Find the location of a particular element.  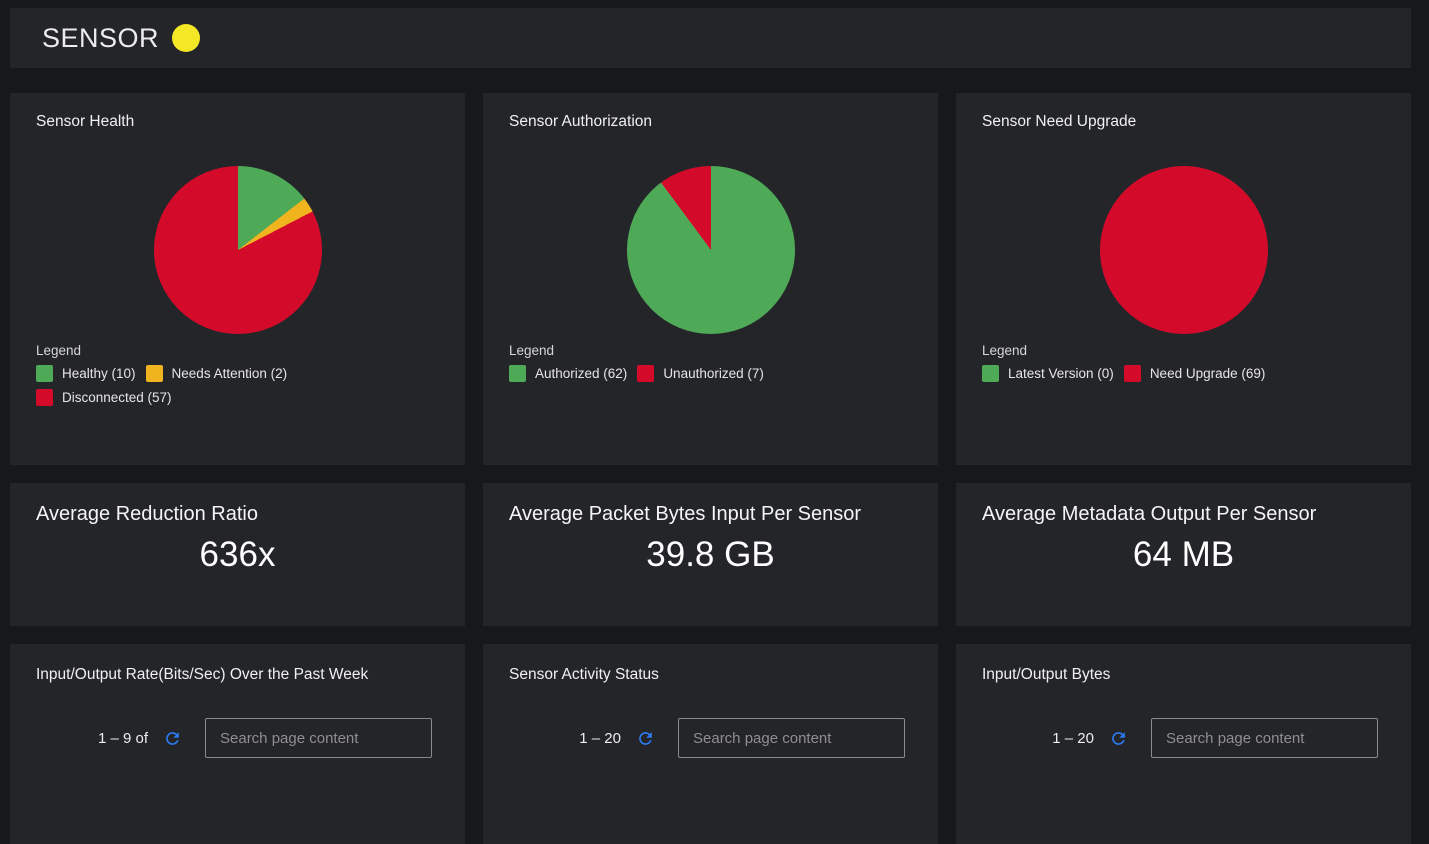

metric-panel-reduction-ratio: Average Reduction Ratio 636x is located at coordinates (237, 554).